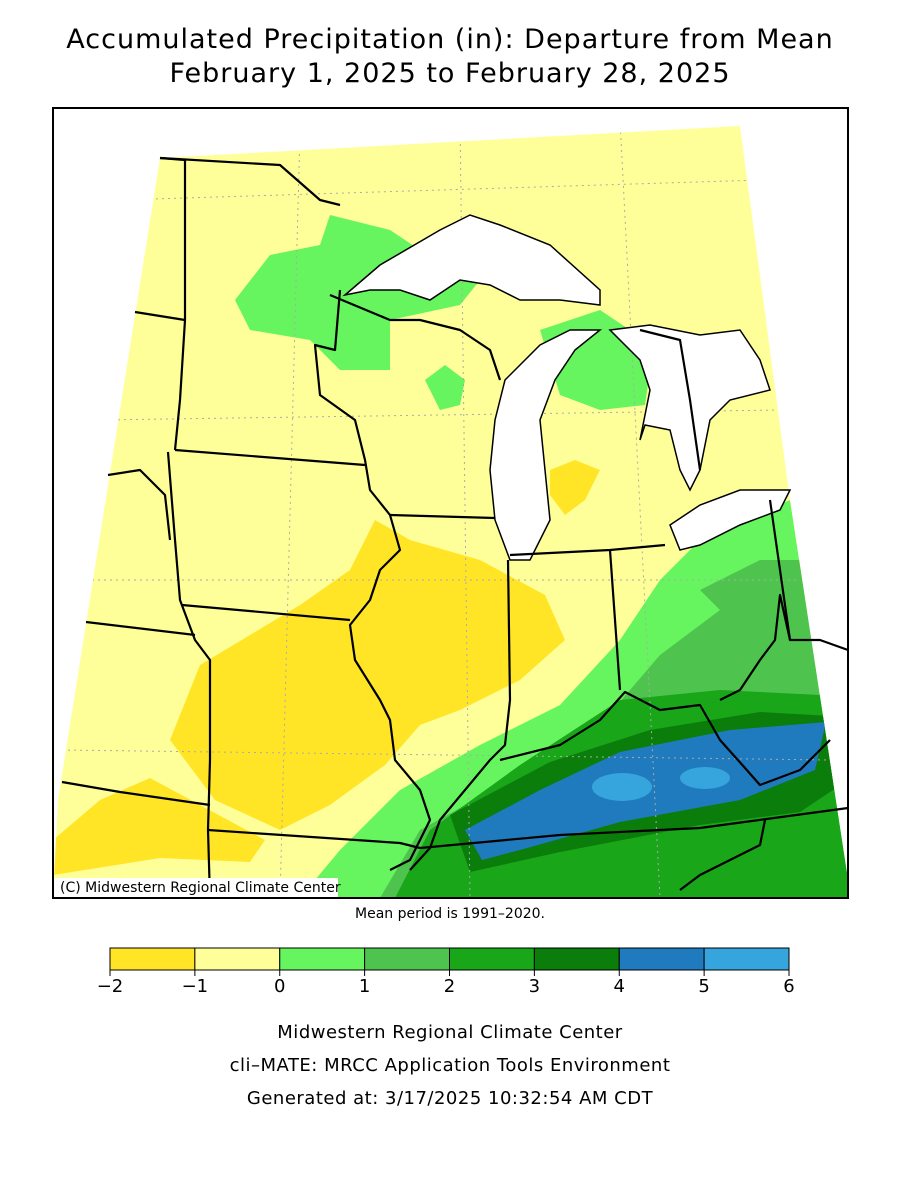 This screenshot has width=900, height=1200. Describe the element at coordinates (279, 986) in the screenshot. I see `tick-label: 0` at that location.